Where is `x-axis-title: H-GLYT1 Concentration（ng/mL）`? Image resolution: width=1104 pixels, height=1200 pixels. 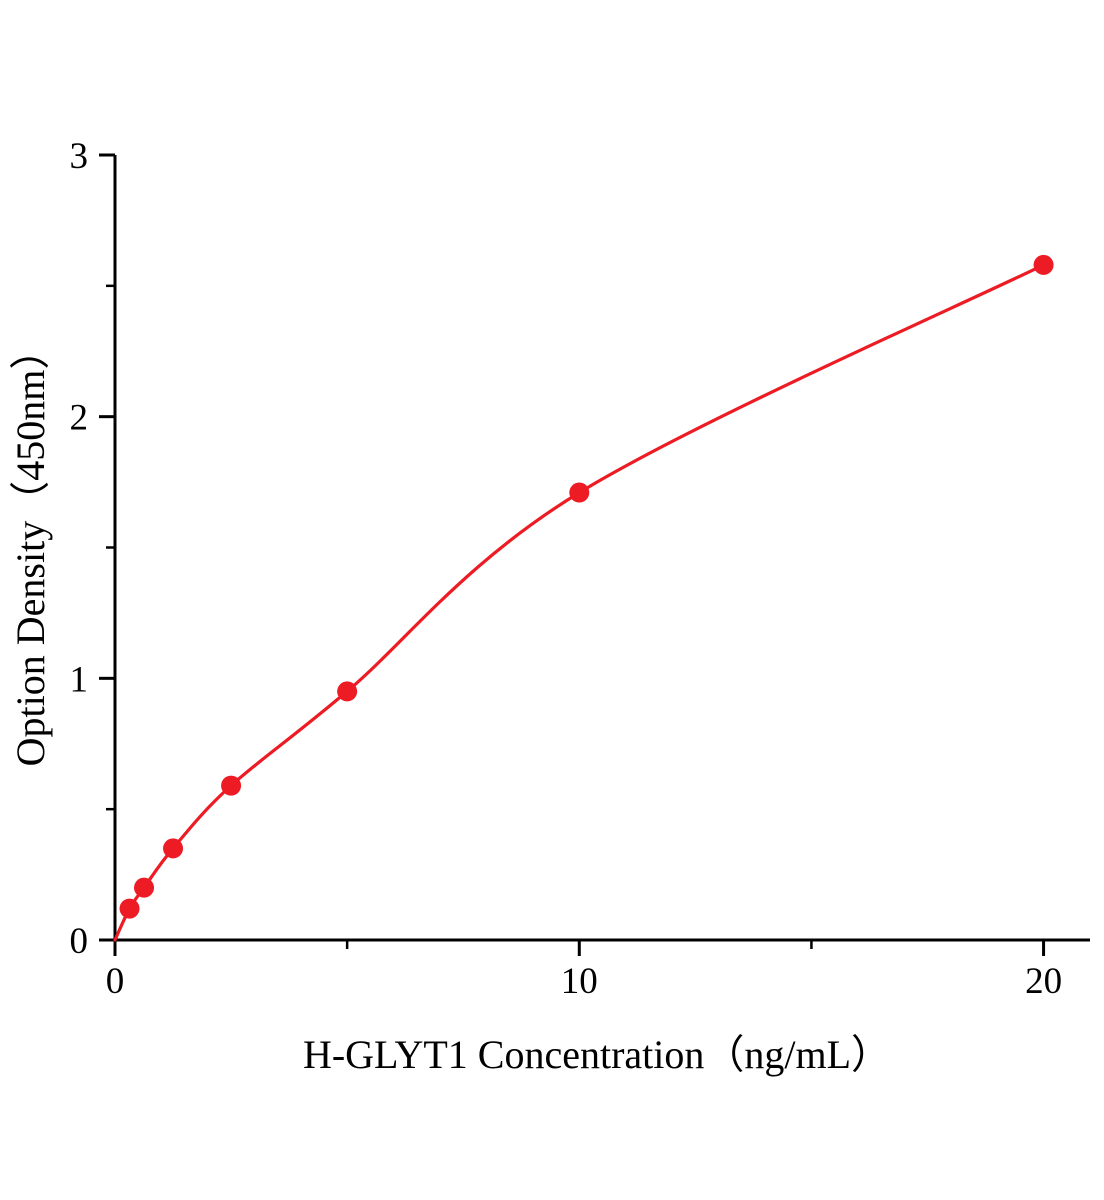 x-axis-title: H-GLYT1 Concentration（ng/mL） is located at coordinates (597, 1054).